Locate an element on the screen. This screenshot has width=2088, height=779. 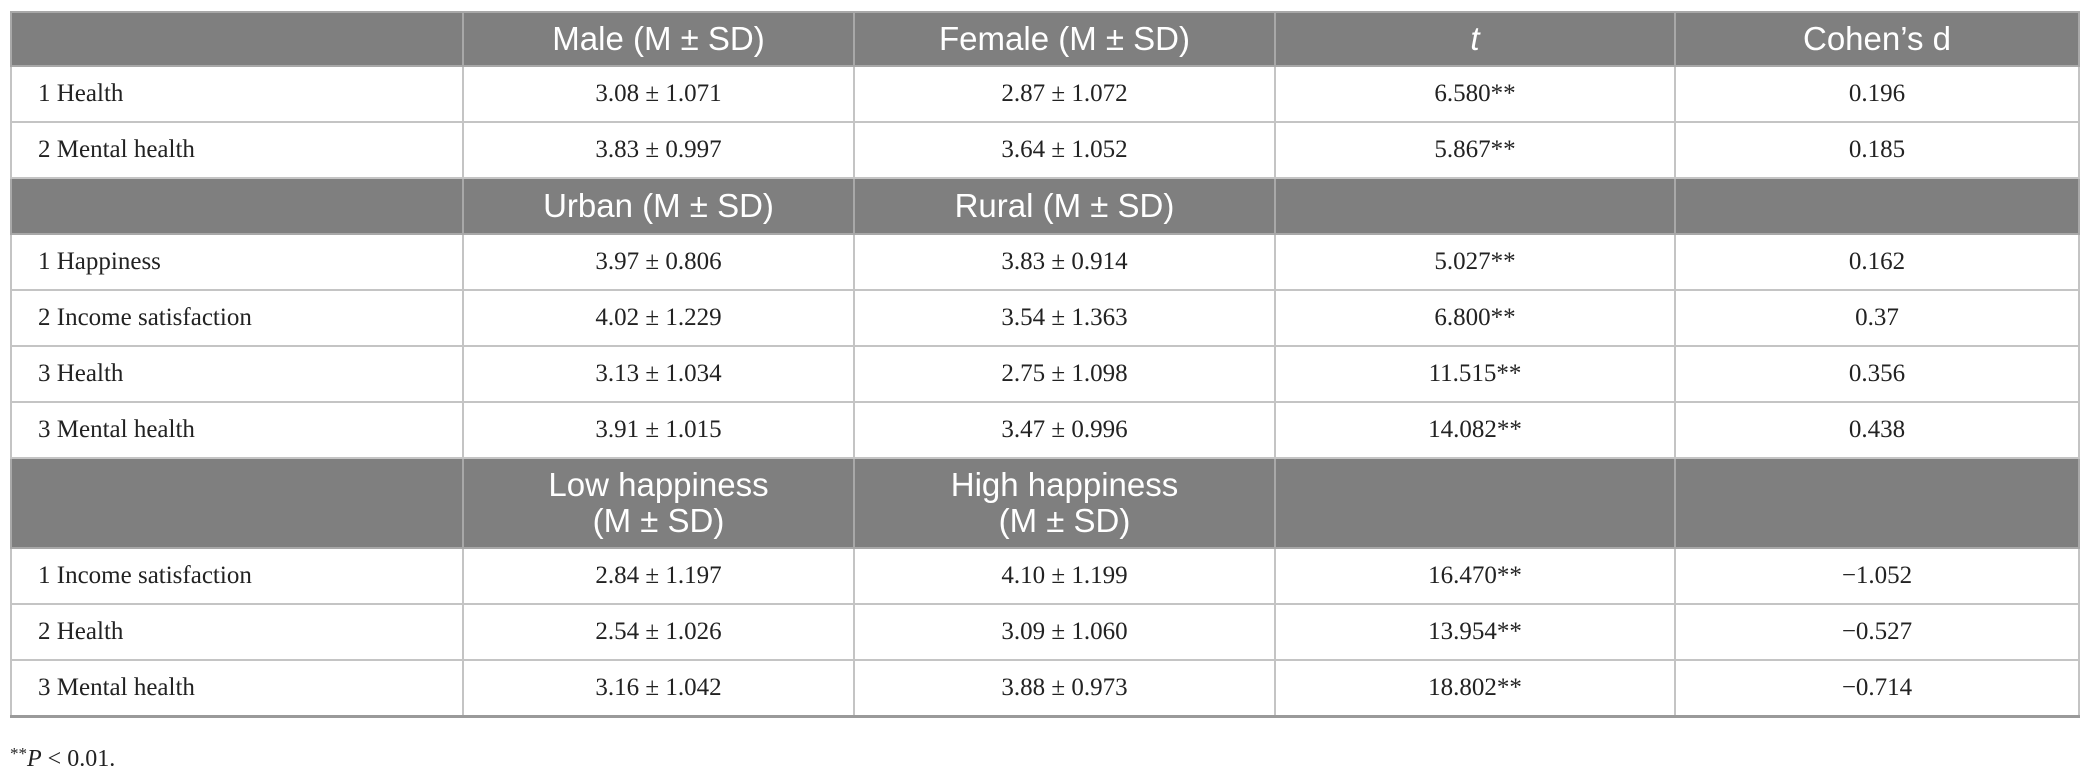
group-b-value: 3.83 ± 0.914 is located at coordinates (1064, 262).